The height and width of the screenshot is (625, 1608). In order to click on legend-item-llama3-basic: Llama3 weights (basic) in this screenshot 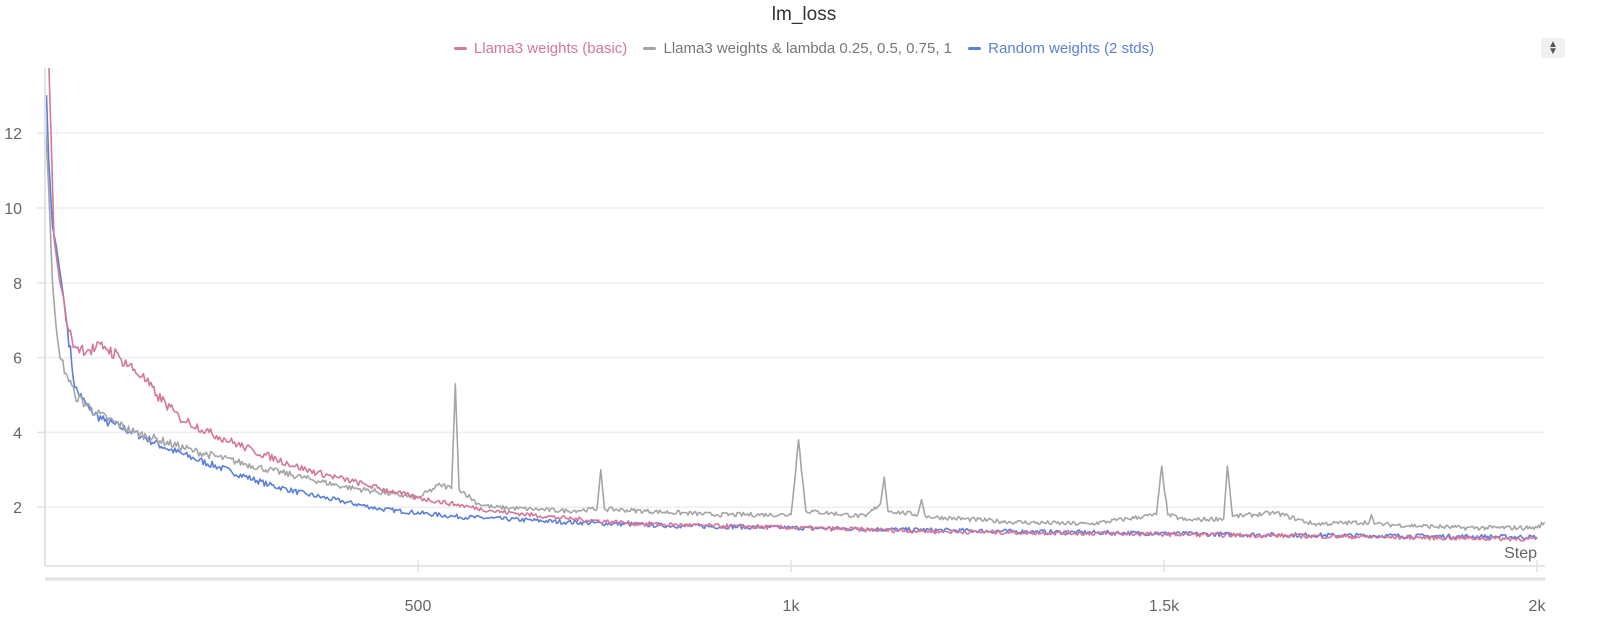, I will do `click(540, 48)`.